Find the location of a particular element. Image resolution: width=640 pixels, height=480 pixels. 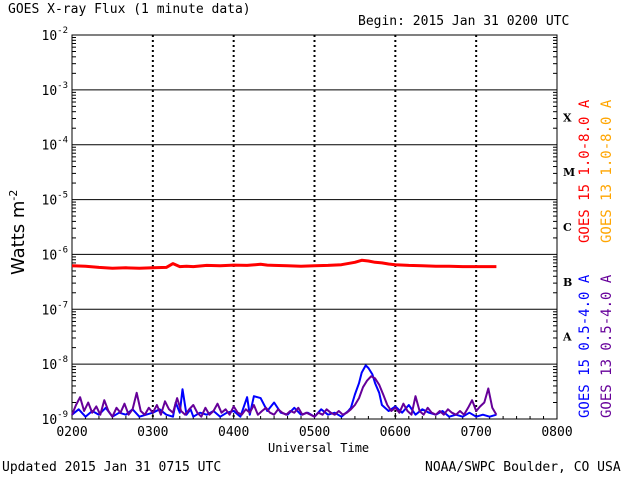

flare-class-labels: A B C M X is located at coordinates (568, 227).